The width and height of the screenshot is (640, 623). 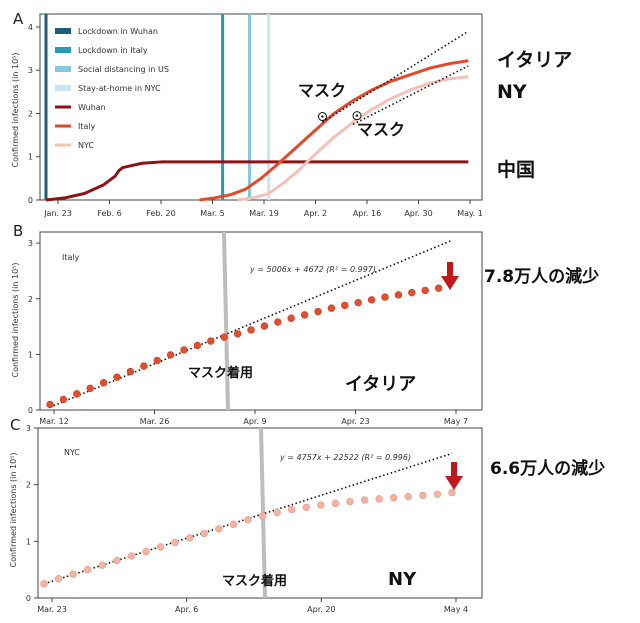 I want to click on legend-label: Wuhan, so click(x=92, y=107).